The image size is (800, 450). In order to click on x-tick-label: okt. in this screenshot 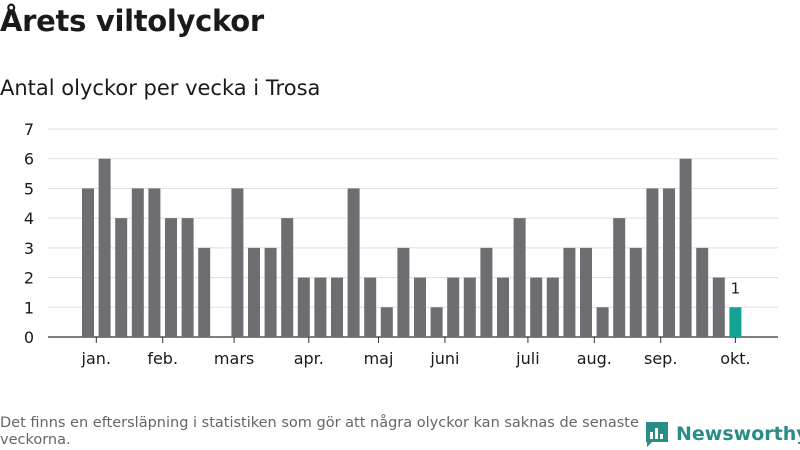, I will do `click(735, 358)`.